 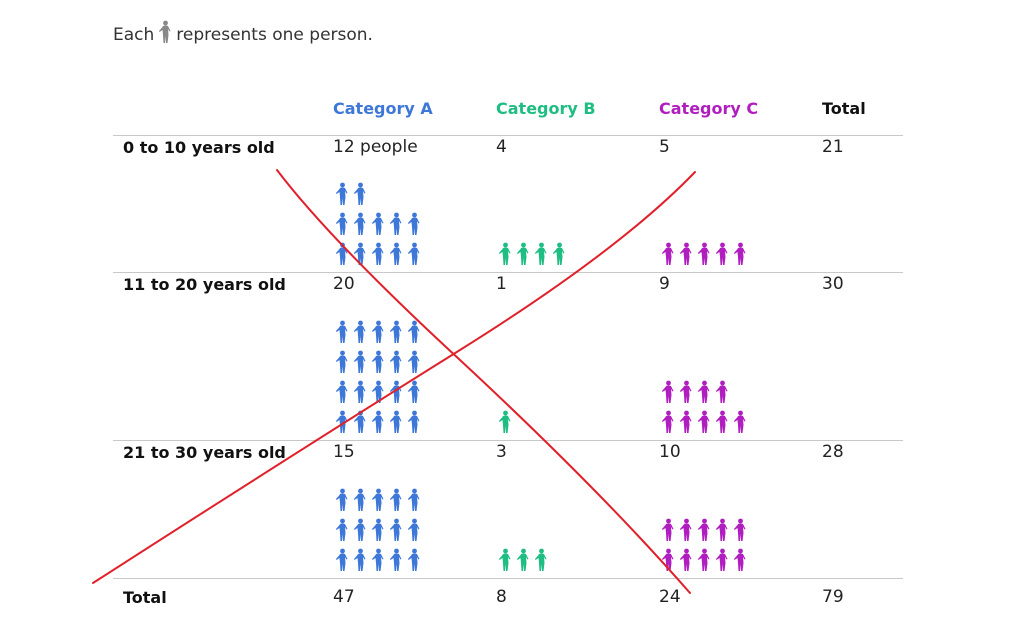 I want to click on cell-value: 12 people, so click(x=375, y=147).